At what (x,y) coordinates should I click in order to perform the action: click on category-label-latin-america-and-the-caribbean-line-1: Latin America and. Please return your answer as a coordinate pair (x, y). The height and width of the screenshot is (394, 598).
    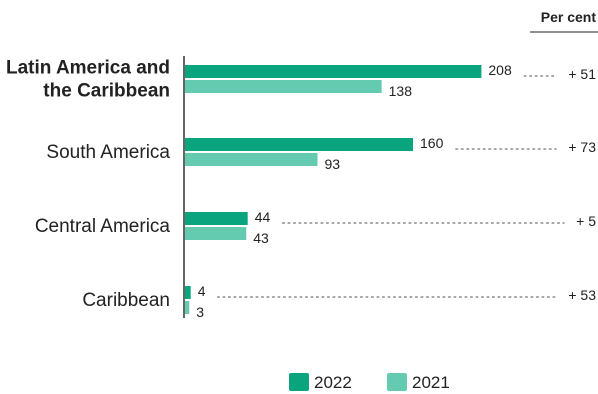
    Looking at the image, I should click on (88, 68).